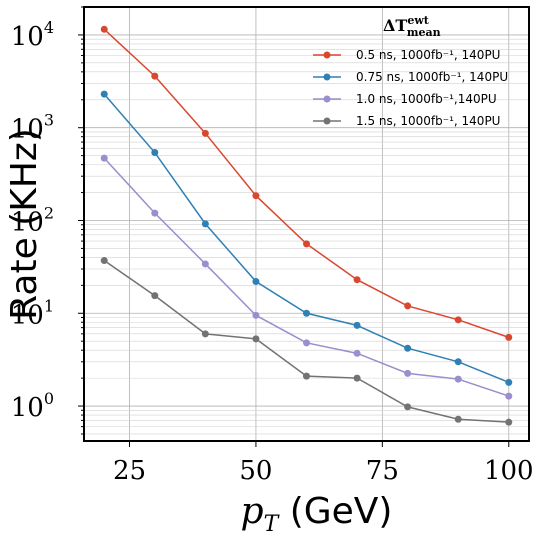  I want to click on x-axis-title: pT (GeV), so click(317, 514).